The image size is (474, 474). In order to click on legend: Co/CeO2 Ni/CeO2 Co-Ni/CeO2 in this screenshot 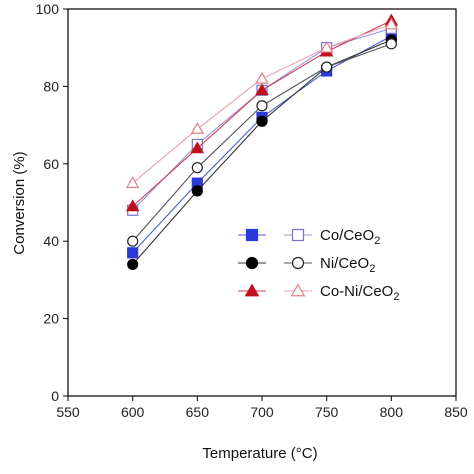, I will do `click(318, 265)`.